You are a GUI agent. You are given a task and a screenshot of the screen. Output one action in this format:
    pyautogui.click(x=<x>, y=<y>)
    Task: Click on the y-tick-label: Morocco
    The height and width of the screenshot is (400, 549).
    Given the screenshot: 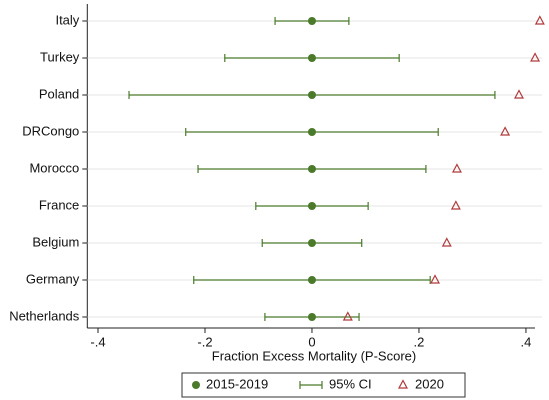 What is the action you would take?
    pyautogui.click(x=54, y=167)
    